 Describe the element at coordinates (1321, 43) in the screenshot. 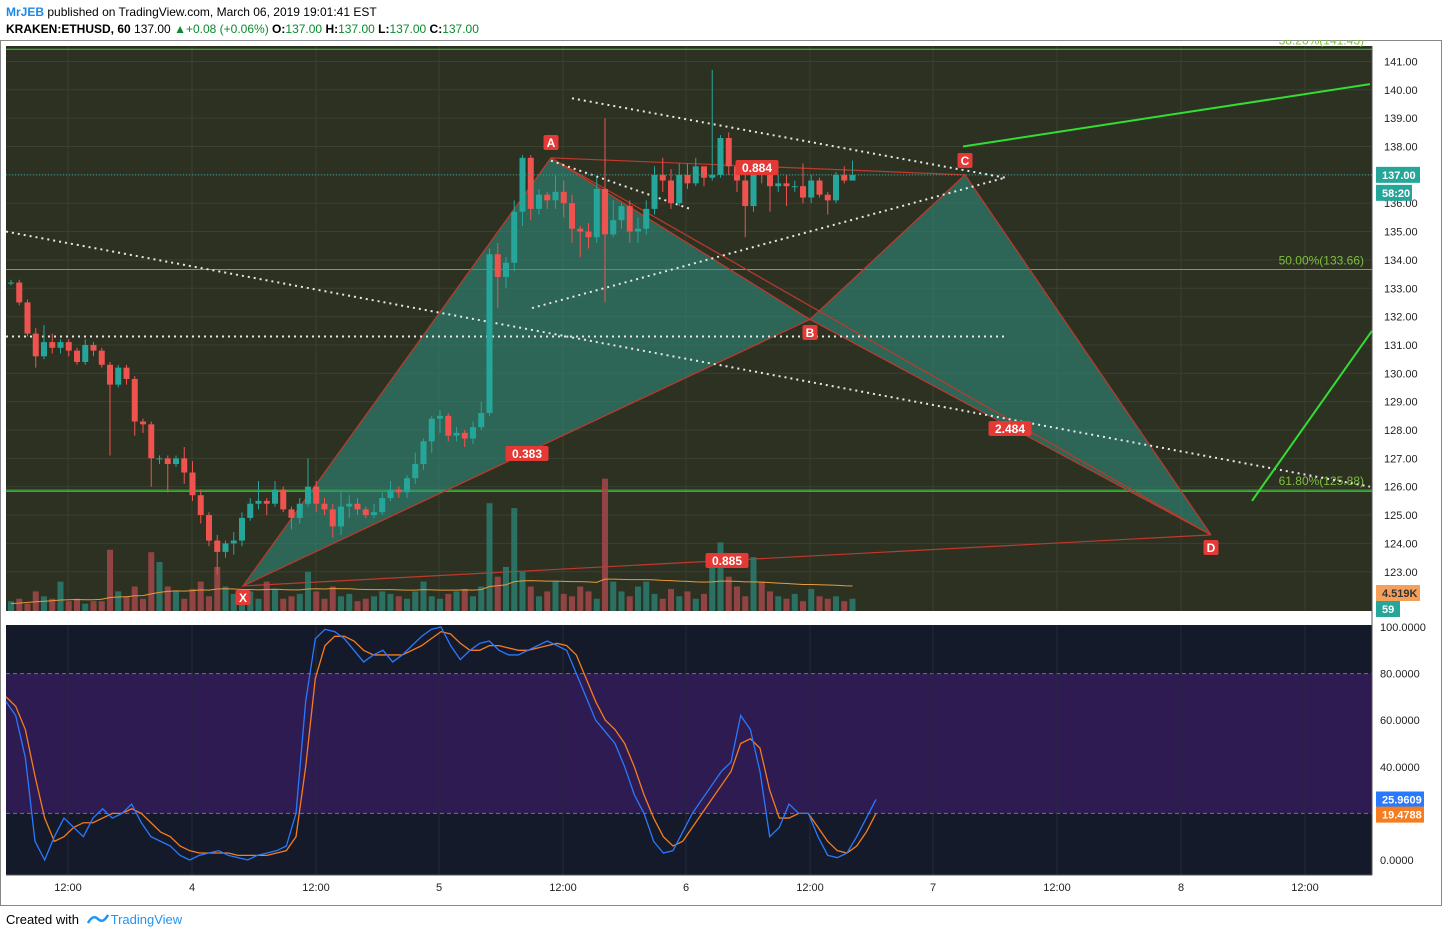

I see `fib-level-label: 38.20%(141.43)` at that location.